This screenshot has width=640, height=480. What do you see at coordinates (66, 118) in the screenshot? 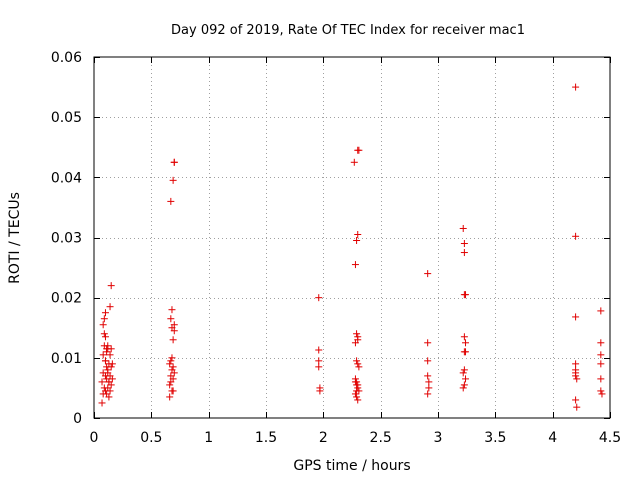
I see `y-tick-label: 0.05` at bounding box center [66, 118].